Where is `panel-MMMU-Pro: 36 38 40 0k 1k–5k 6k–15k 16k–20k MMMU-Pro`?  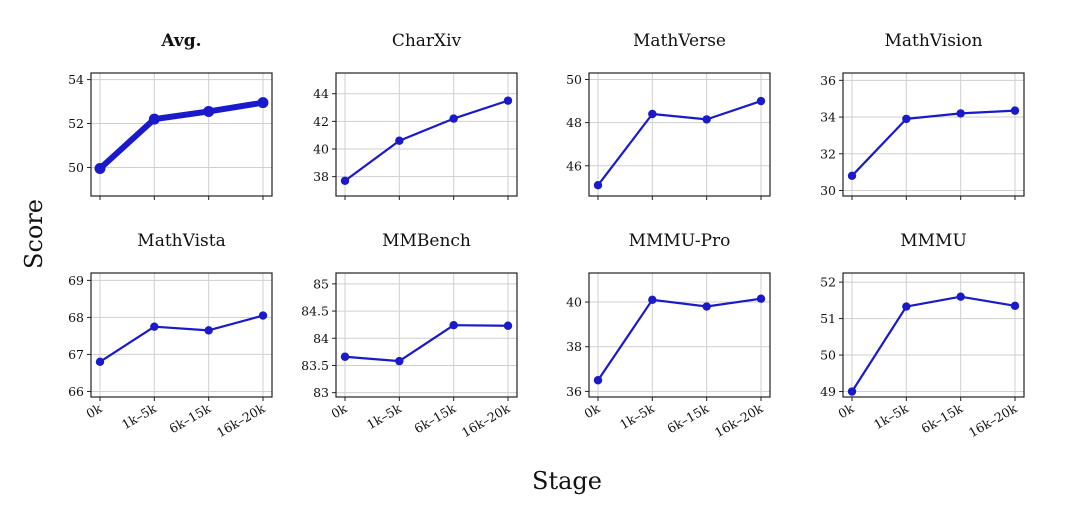 panel-MMMU-Pro: 36 38 40 0k 1k–5k 6k–15k 16k–20k MMMU-Pro is located at coordinates (668, 335).